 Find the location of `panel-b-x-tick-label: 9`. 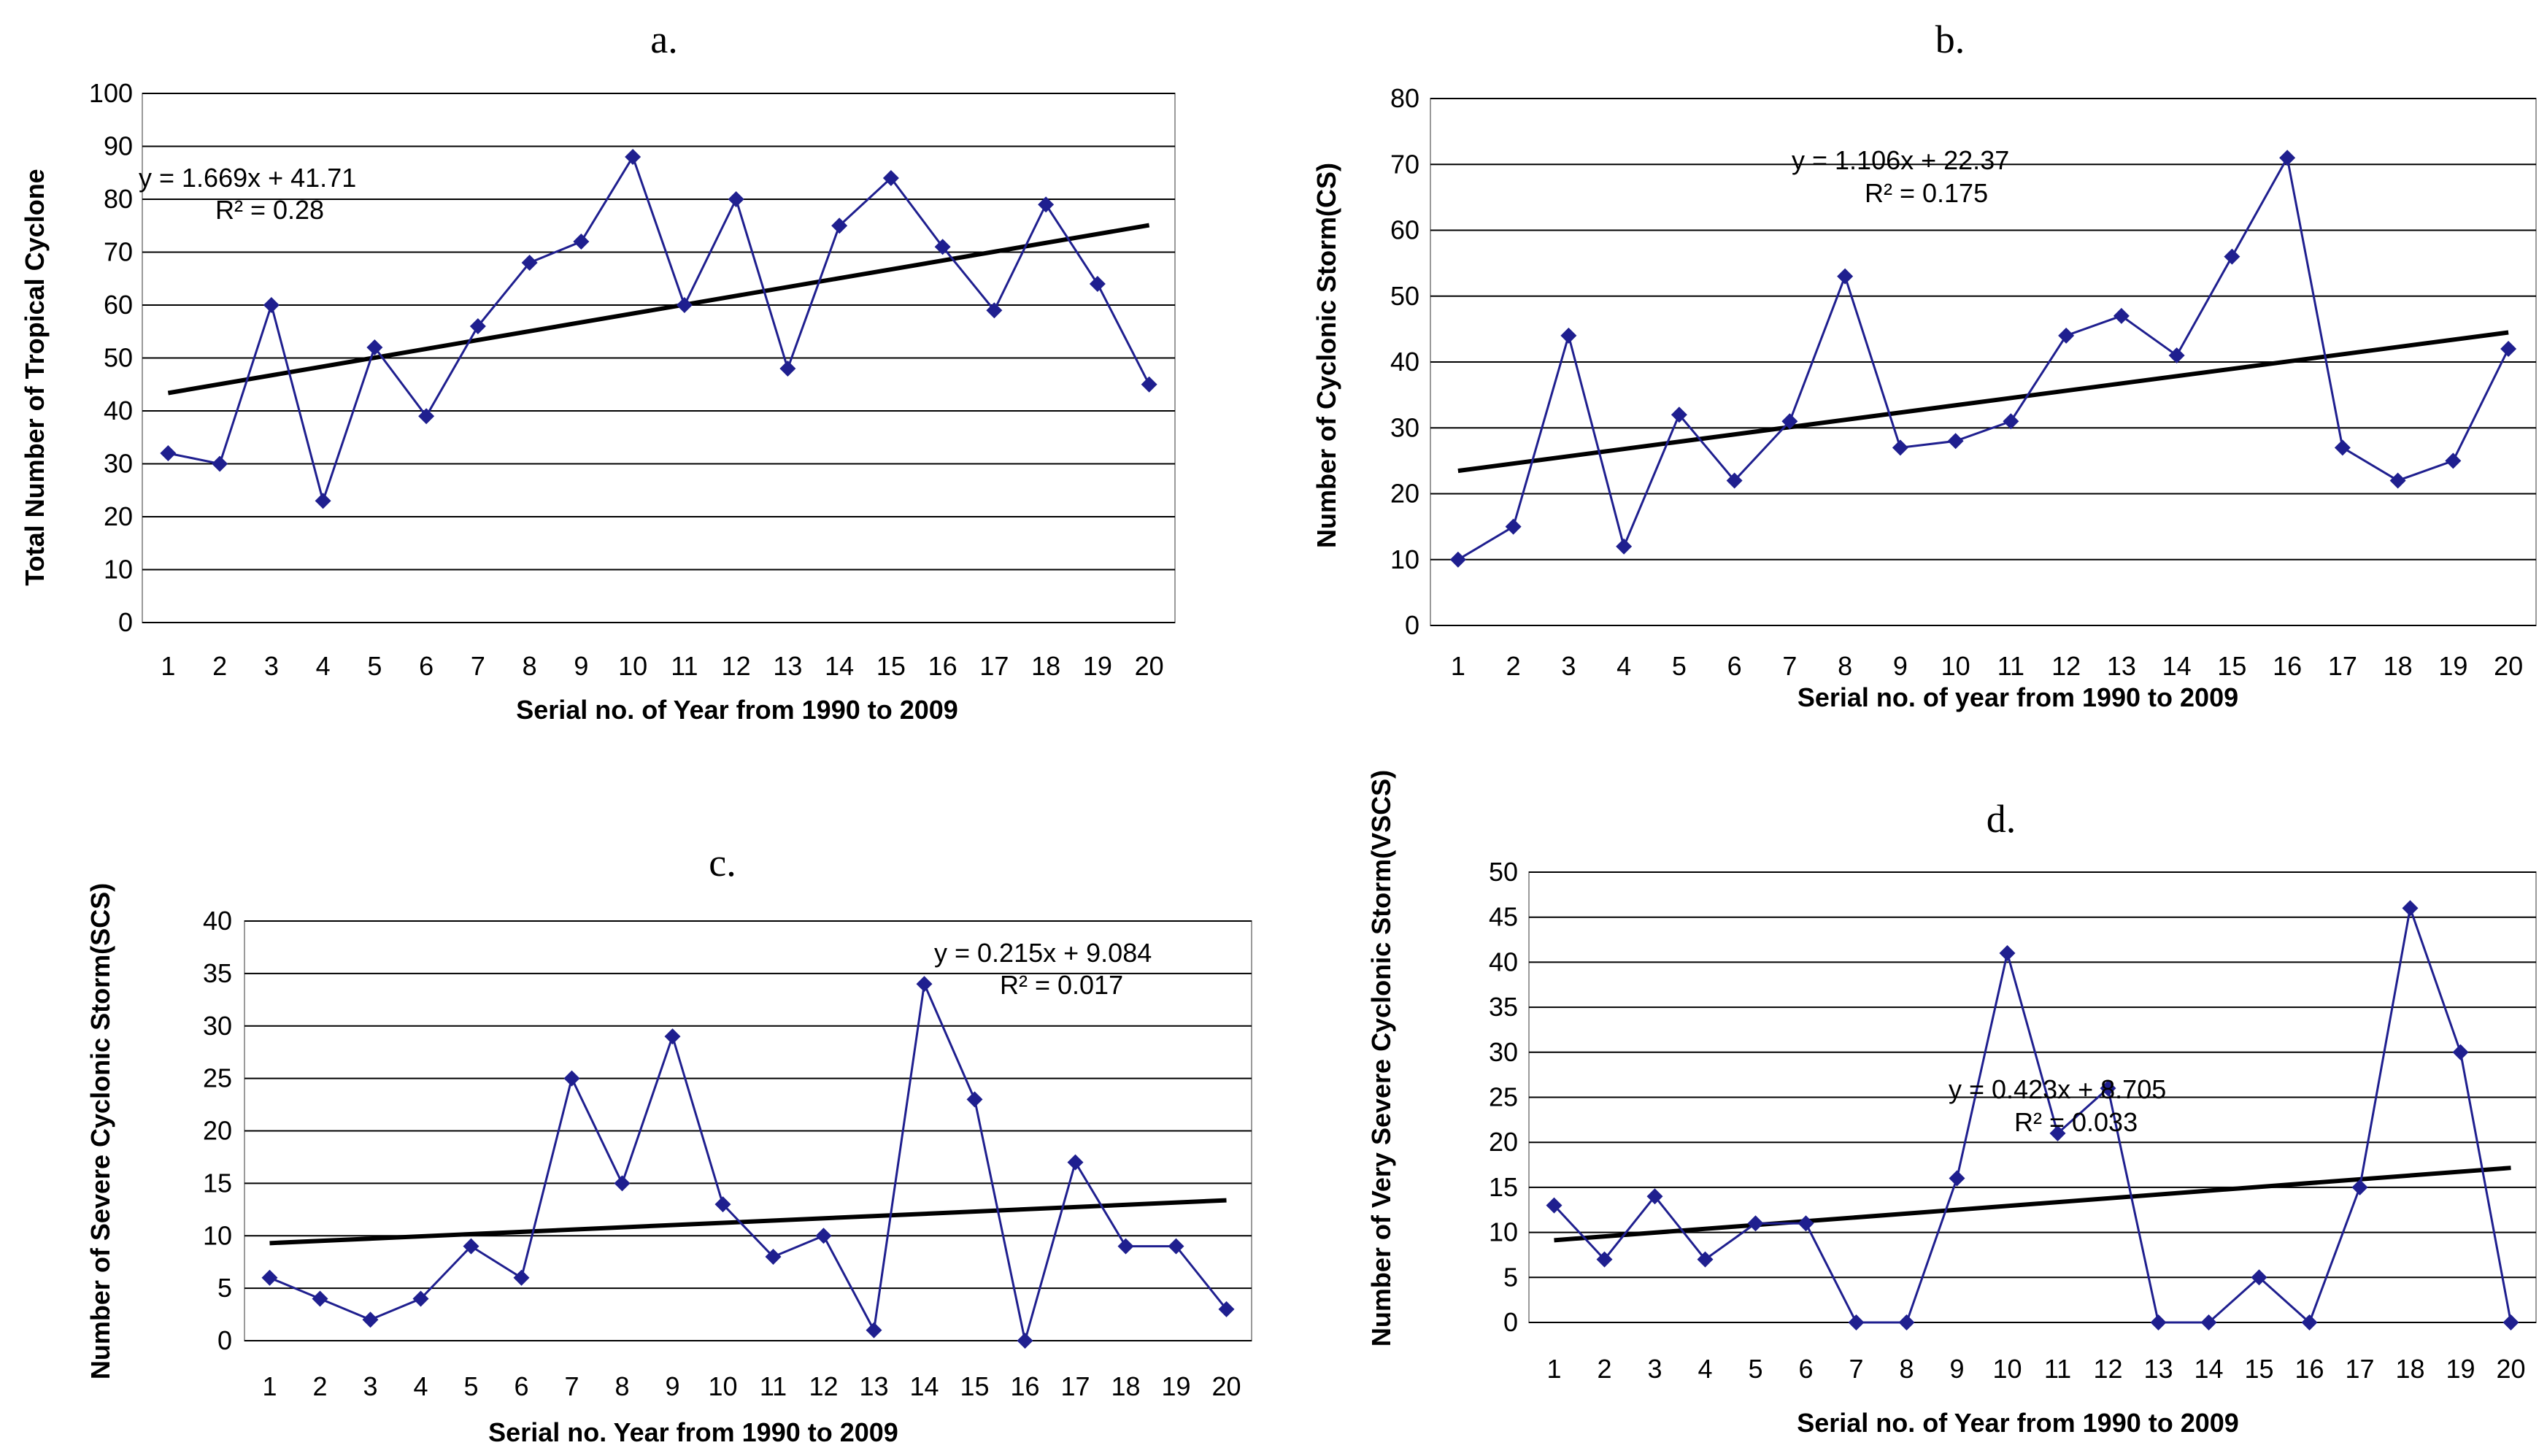

panel-b-x-tick-label: 9 is located at coordinates (1900, 666).